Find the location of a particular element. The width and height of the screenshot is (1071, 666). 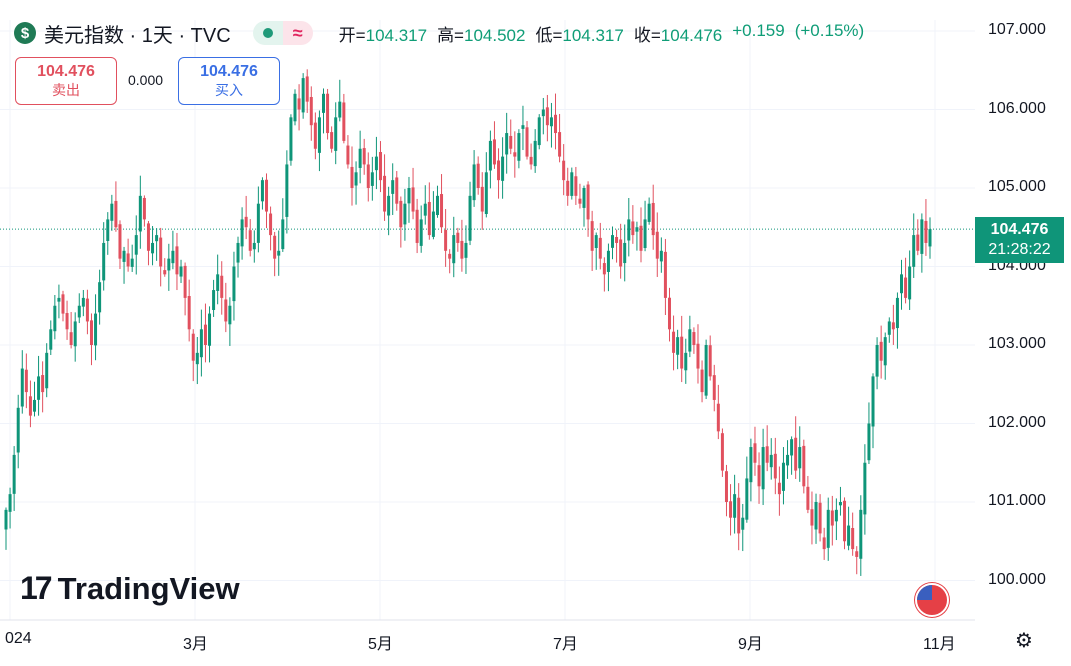

dollar-icon: $ is located at coordinates (25, 33).